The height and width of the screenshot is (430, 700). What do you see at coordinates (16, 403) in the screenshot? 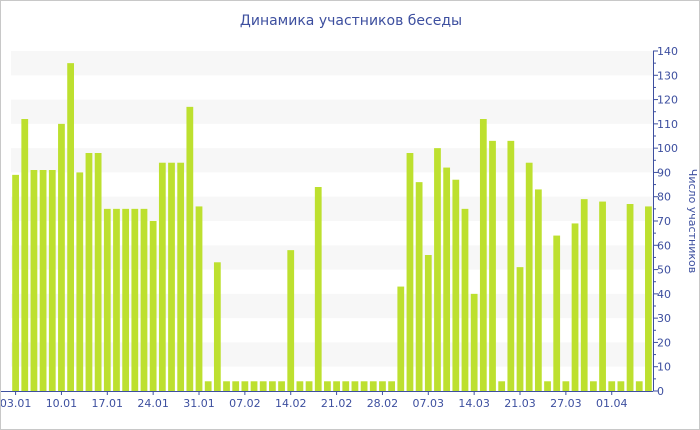
I see `x-tick-label: 03.01` at bounding box center [16, 403].